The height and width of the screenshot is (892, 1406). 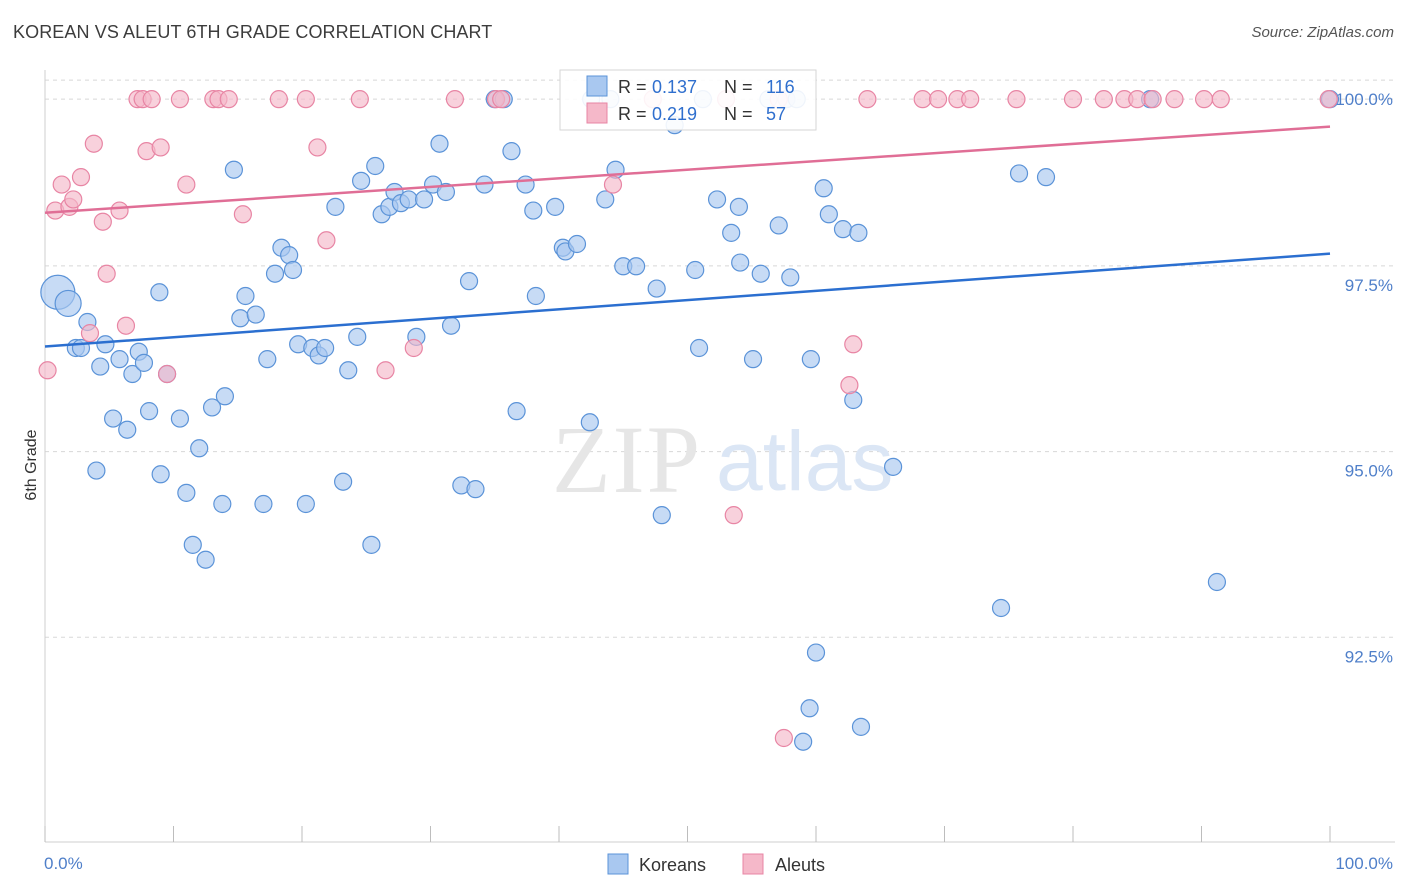 I want to click on watermark: ZIP atlas, so click(x=722, y=459).